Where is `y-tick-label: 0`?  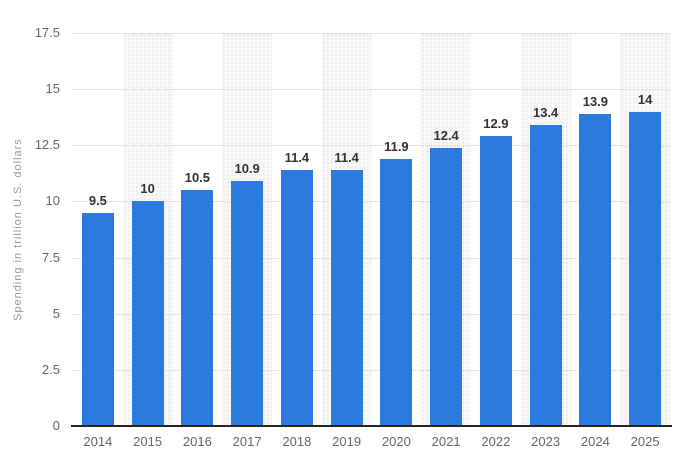 y-tick-label: 0 is located at coordinates (56, 425).